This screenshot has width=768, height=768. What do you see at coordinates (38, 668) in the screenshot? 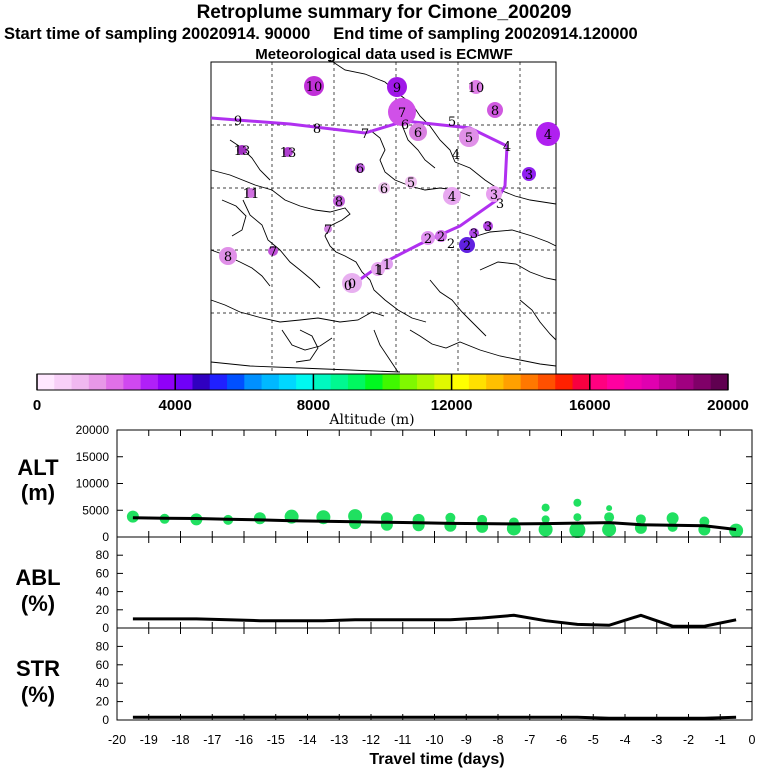
I see `panel-title: STR` at bounding box center [38, 668].